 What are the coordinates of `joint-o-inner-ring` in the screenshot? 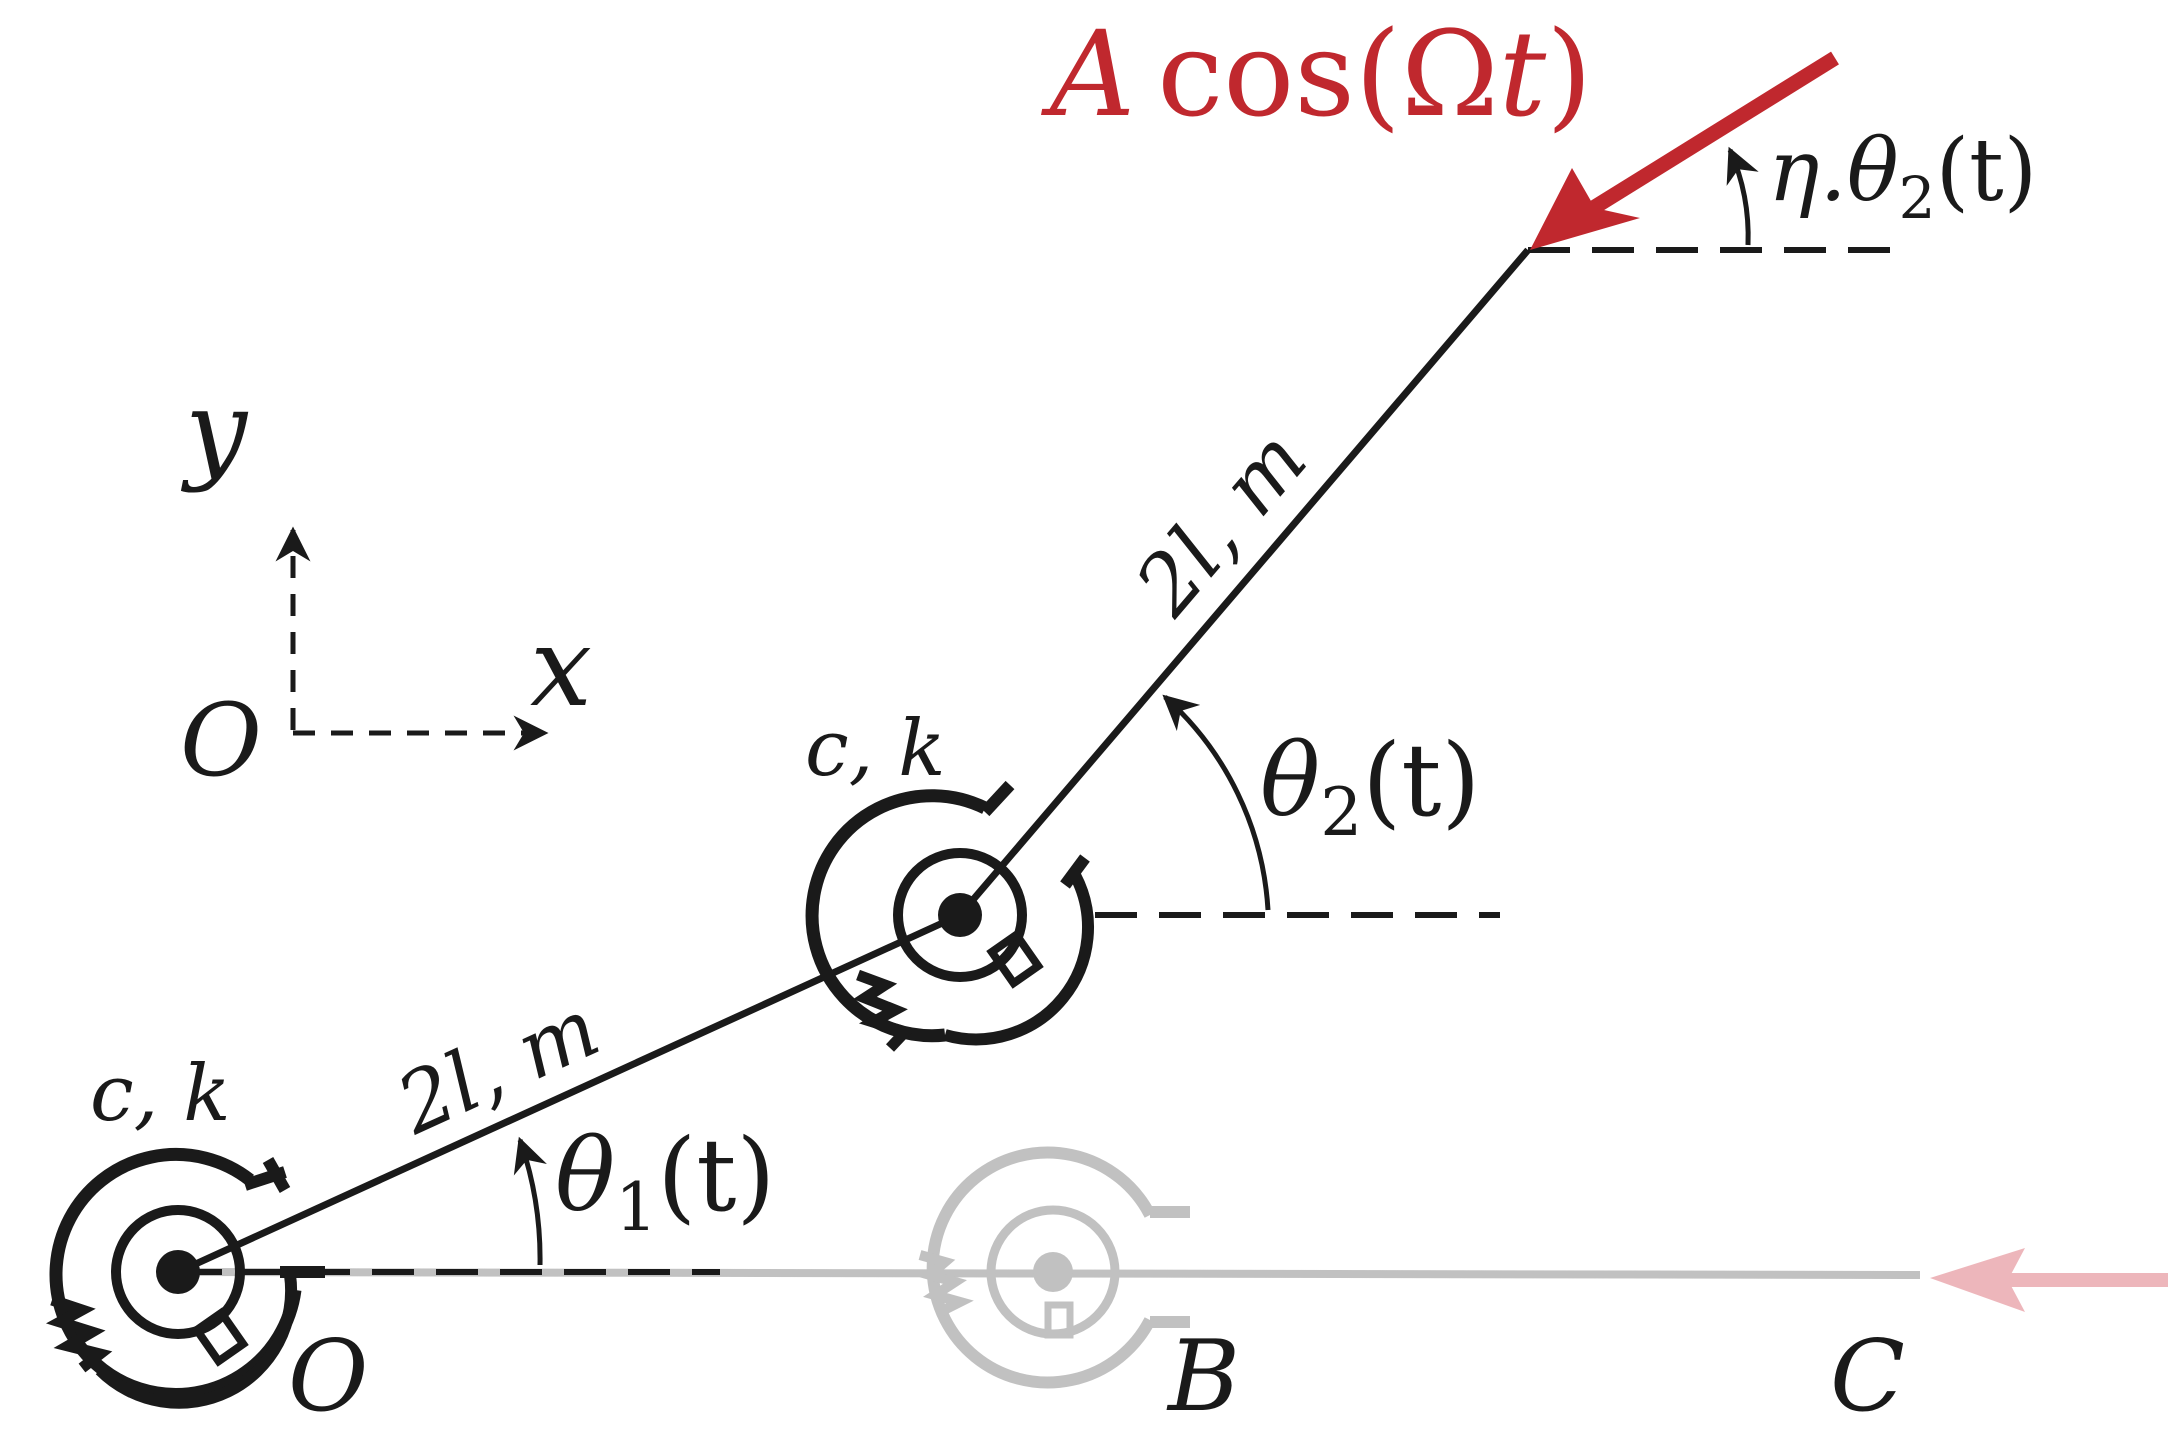 It's located at (178, 1272).